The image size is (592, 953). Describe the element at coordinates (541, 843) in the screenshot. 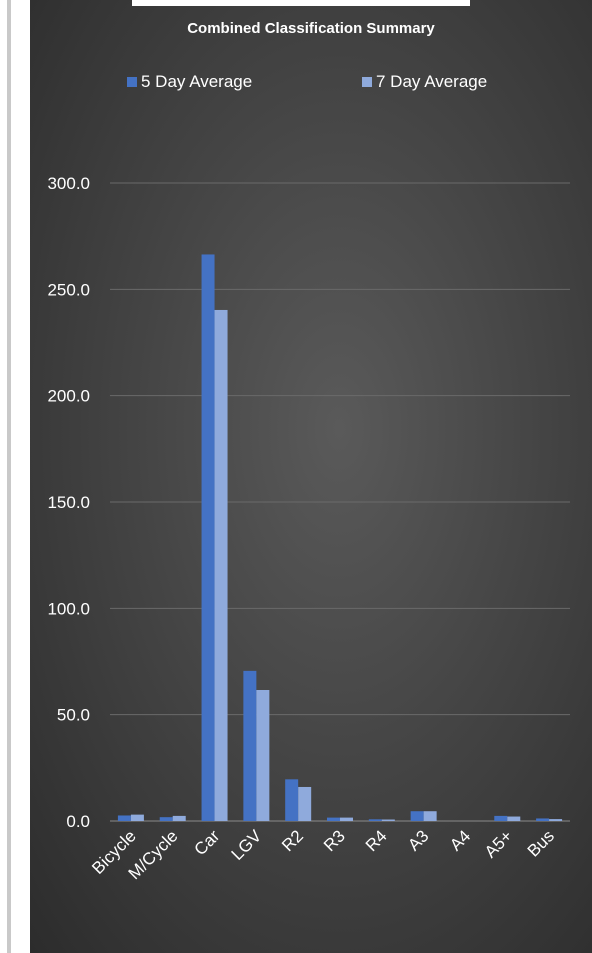

I see `x-tick-label: Bus` at that location.